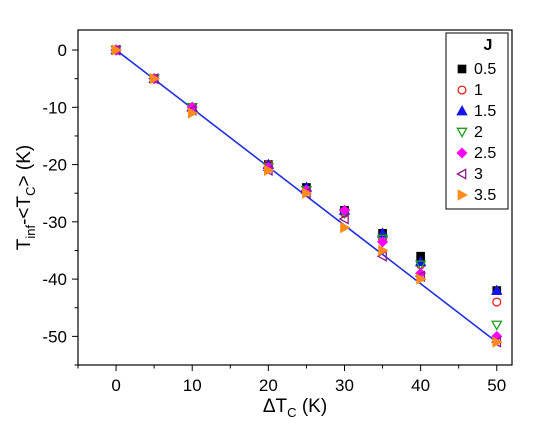  Describe the element at coordinates (485, 153) in the screenshot. I see `legend-label: 2.5` at that location.